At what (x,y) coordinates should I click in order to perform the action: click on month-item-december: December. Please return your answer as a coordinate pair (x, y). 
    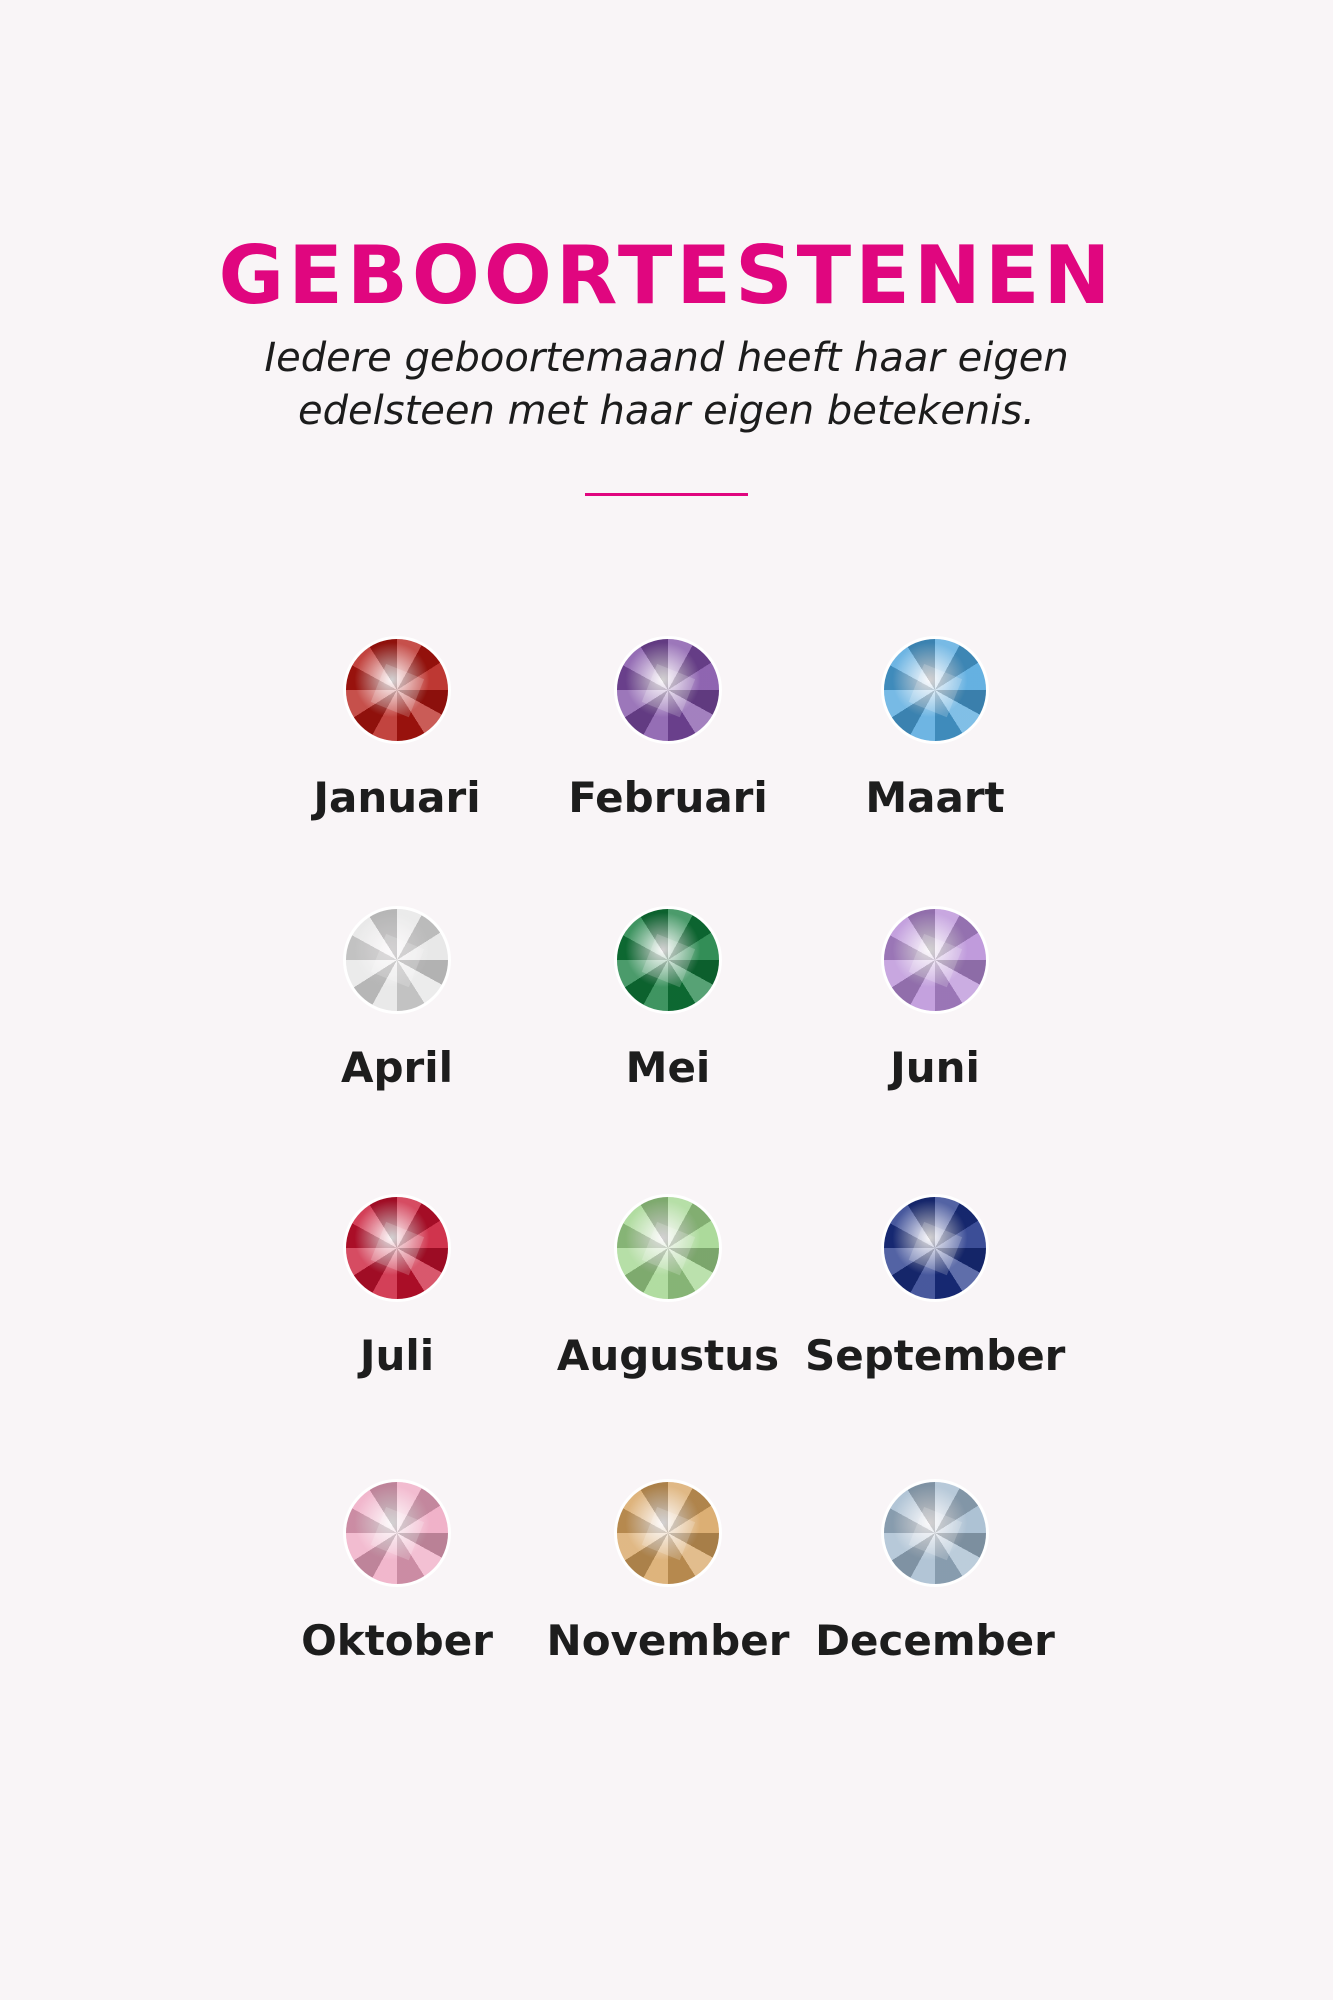
    Looking at the image, I should click on (935, 1572).